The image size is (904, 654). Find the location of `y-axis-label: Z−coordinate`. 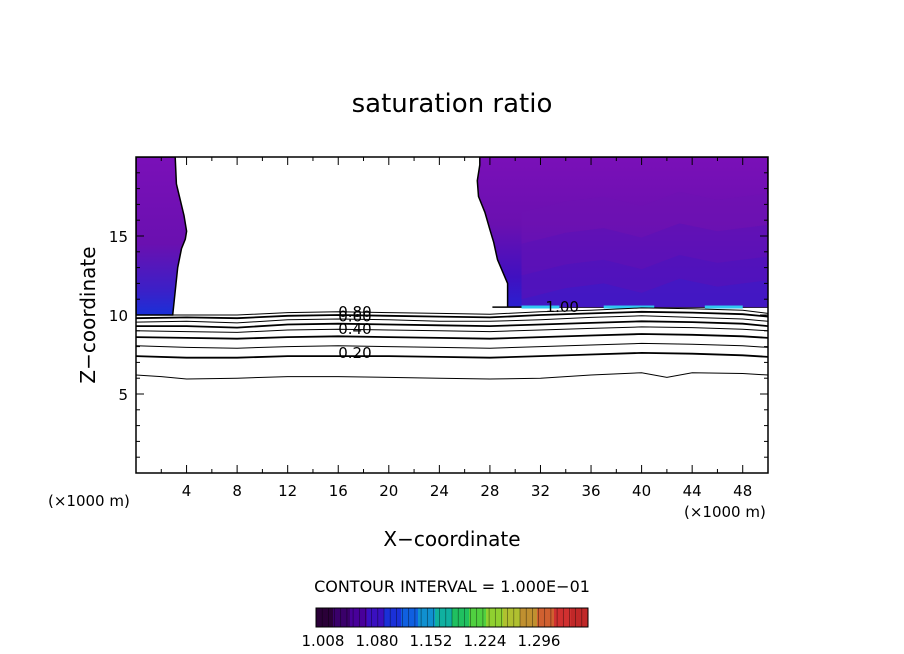

y-axis-label: Z−coordinate is located at coordinates (88, 314).